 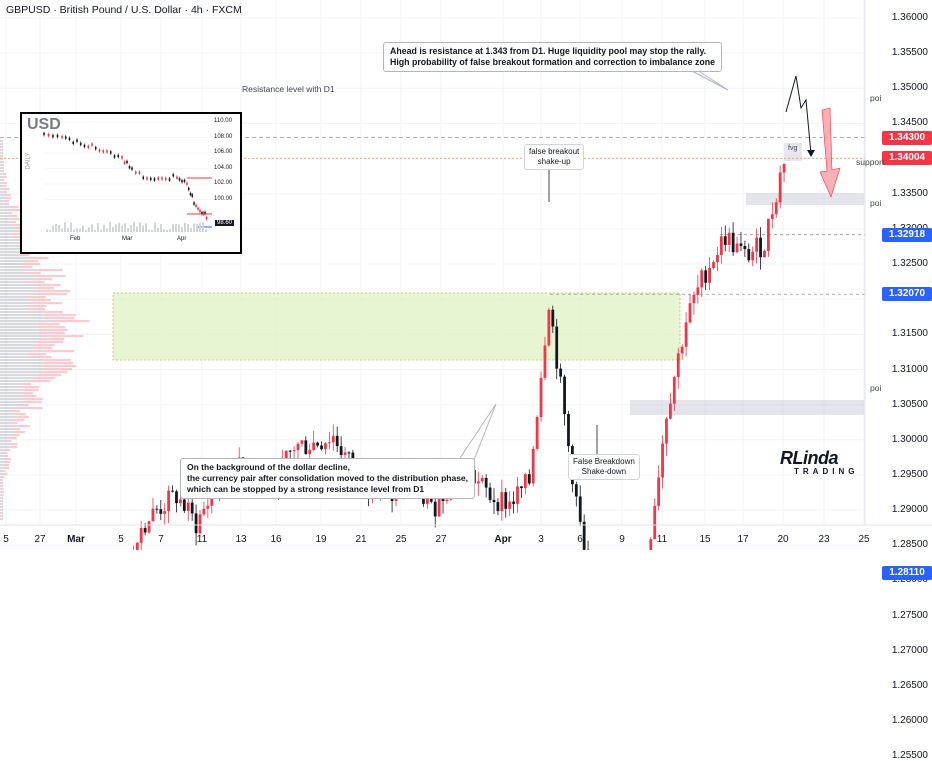 What do you see at coordinates (131, 183) in the screenshot?
I see `usd-inset-plot` at bounding box center [131, 183].